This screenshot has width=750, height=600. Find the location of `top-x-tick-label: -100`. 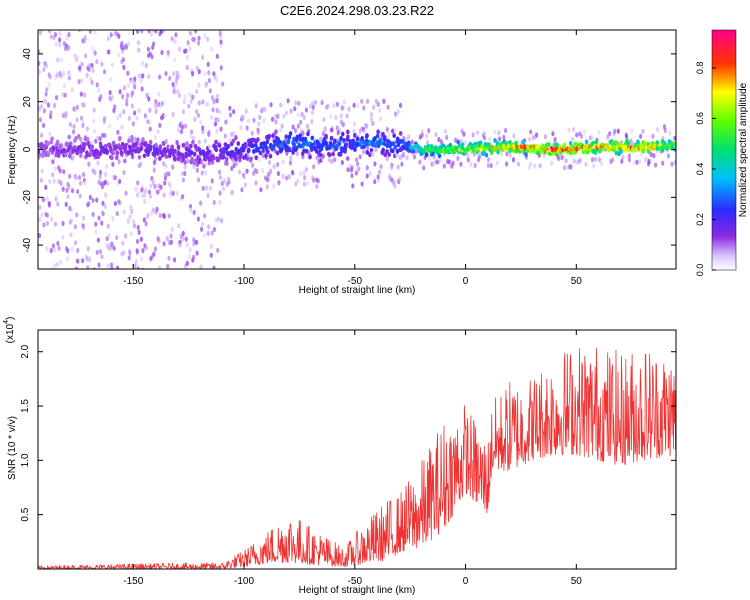

top-x-tick-label: -100 is located at coordinates (244, 281).